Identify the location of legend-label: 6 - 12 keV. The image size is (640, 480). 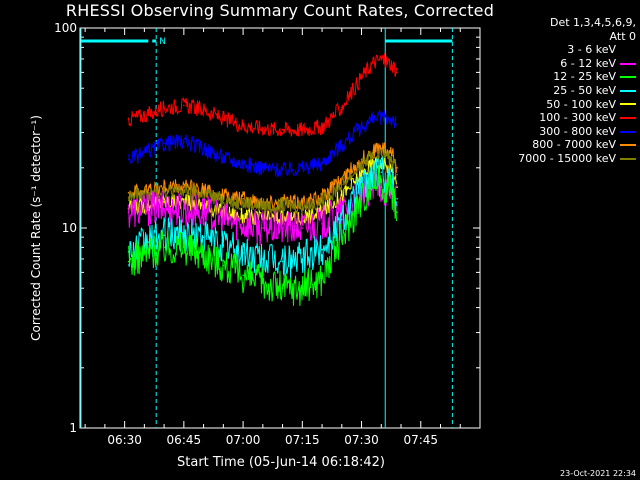
(588, 63).